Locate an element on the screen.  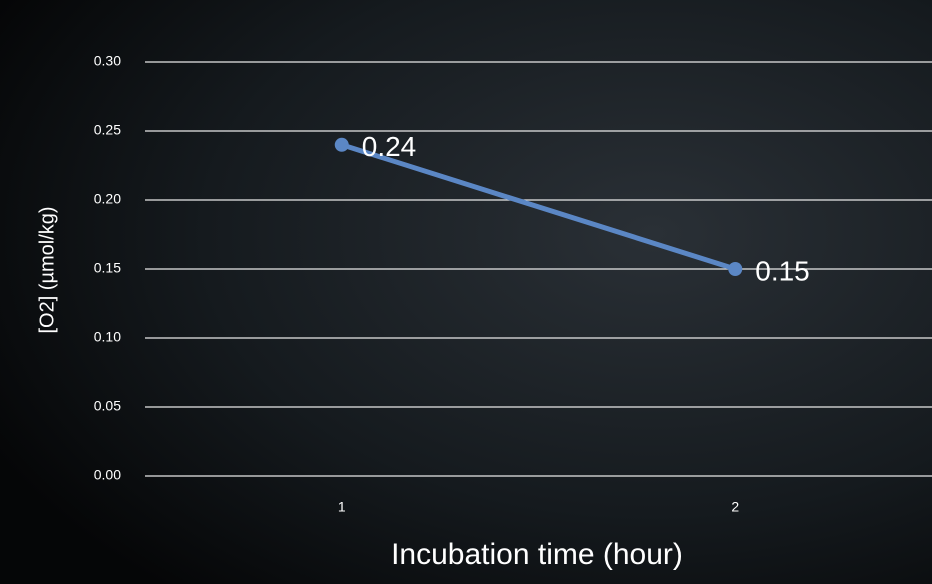
line is located at coordinates (538, 207).